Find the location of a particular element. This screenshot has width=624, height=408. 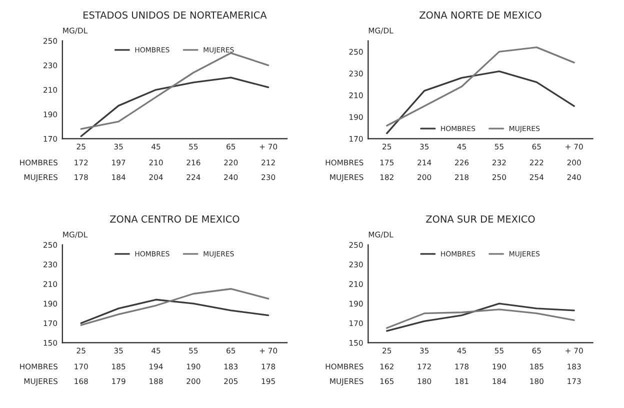

chart-title: ESTADOS UNIDOS DE NORTEAMERICA is located at coordinates (175, 15).